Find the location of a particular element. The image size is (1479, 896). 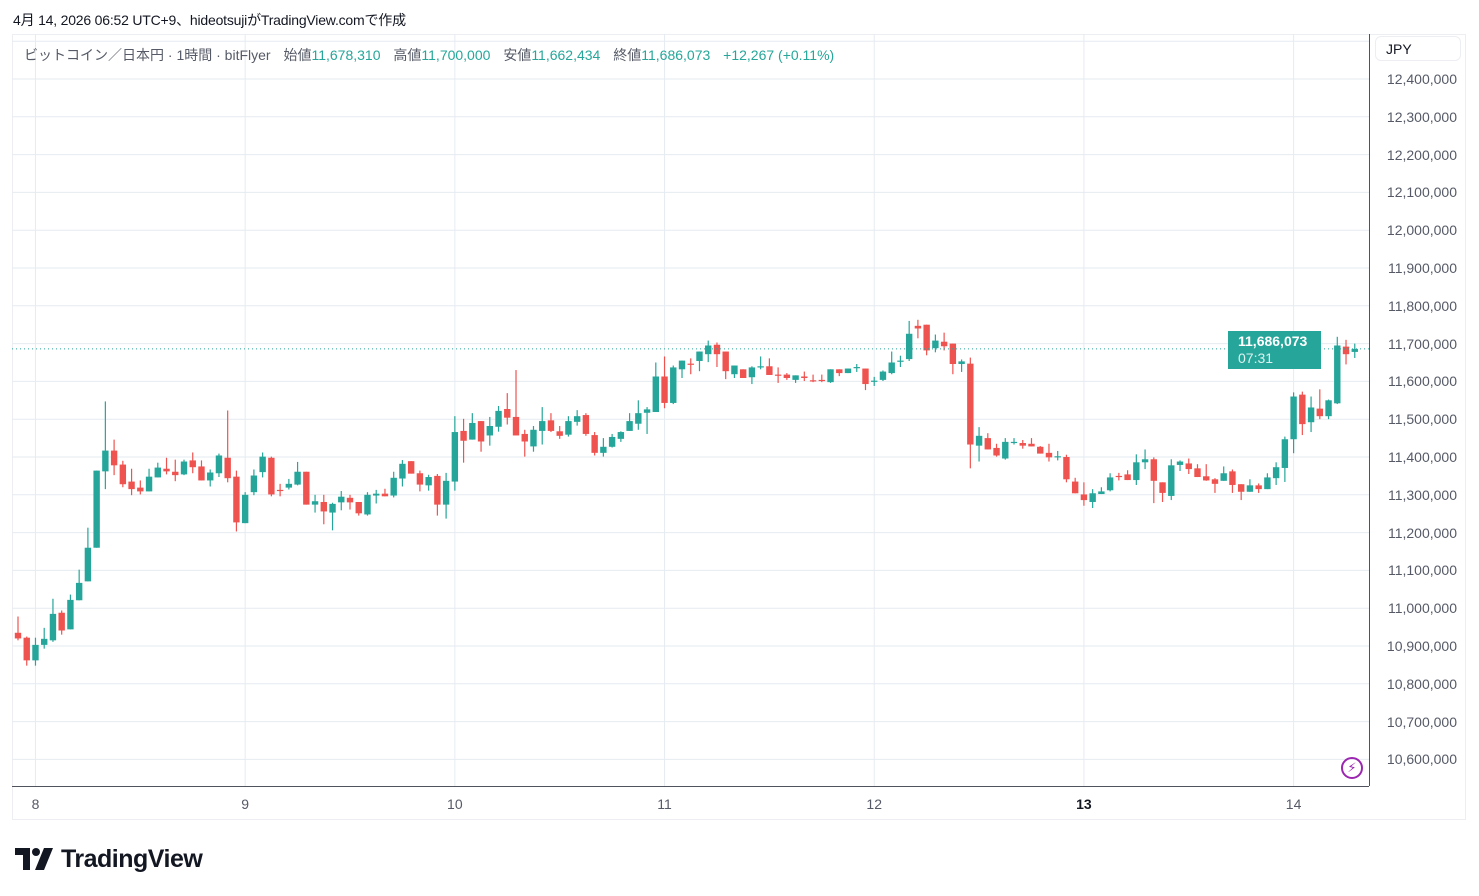

price-tick-label: 11,100,000 is located at coordinates (1422, 570).